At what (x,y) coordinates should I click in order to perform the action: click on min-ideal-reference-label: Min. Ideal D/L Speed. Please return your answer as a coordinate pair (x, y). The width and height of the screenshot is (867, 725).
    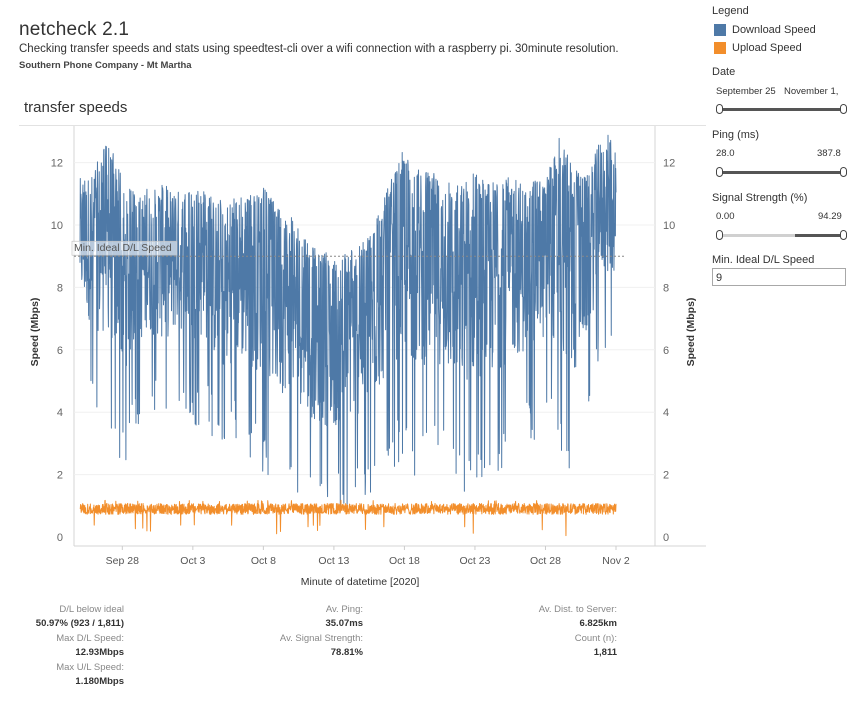
    Looking at the image, I should click on (123, 248).